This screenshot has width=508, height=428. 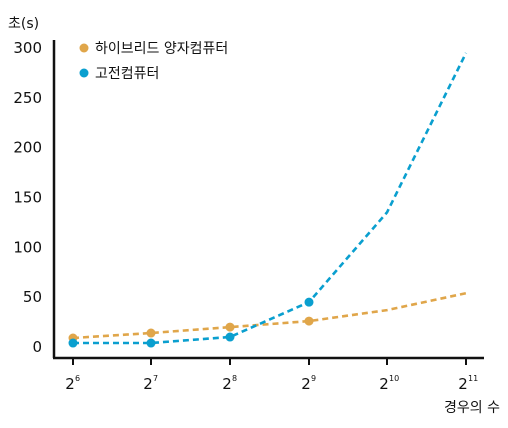 What do you see at coordinates (473, 378) in the screenshot?
I see `x-tick-exponent: 11` at bounding box center [473, 378].